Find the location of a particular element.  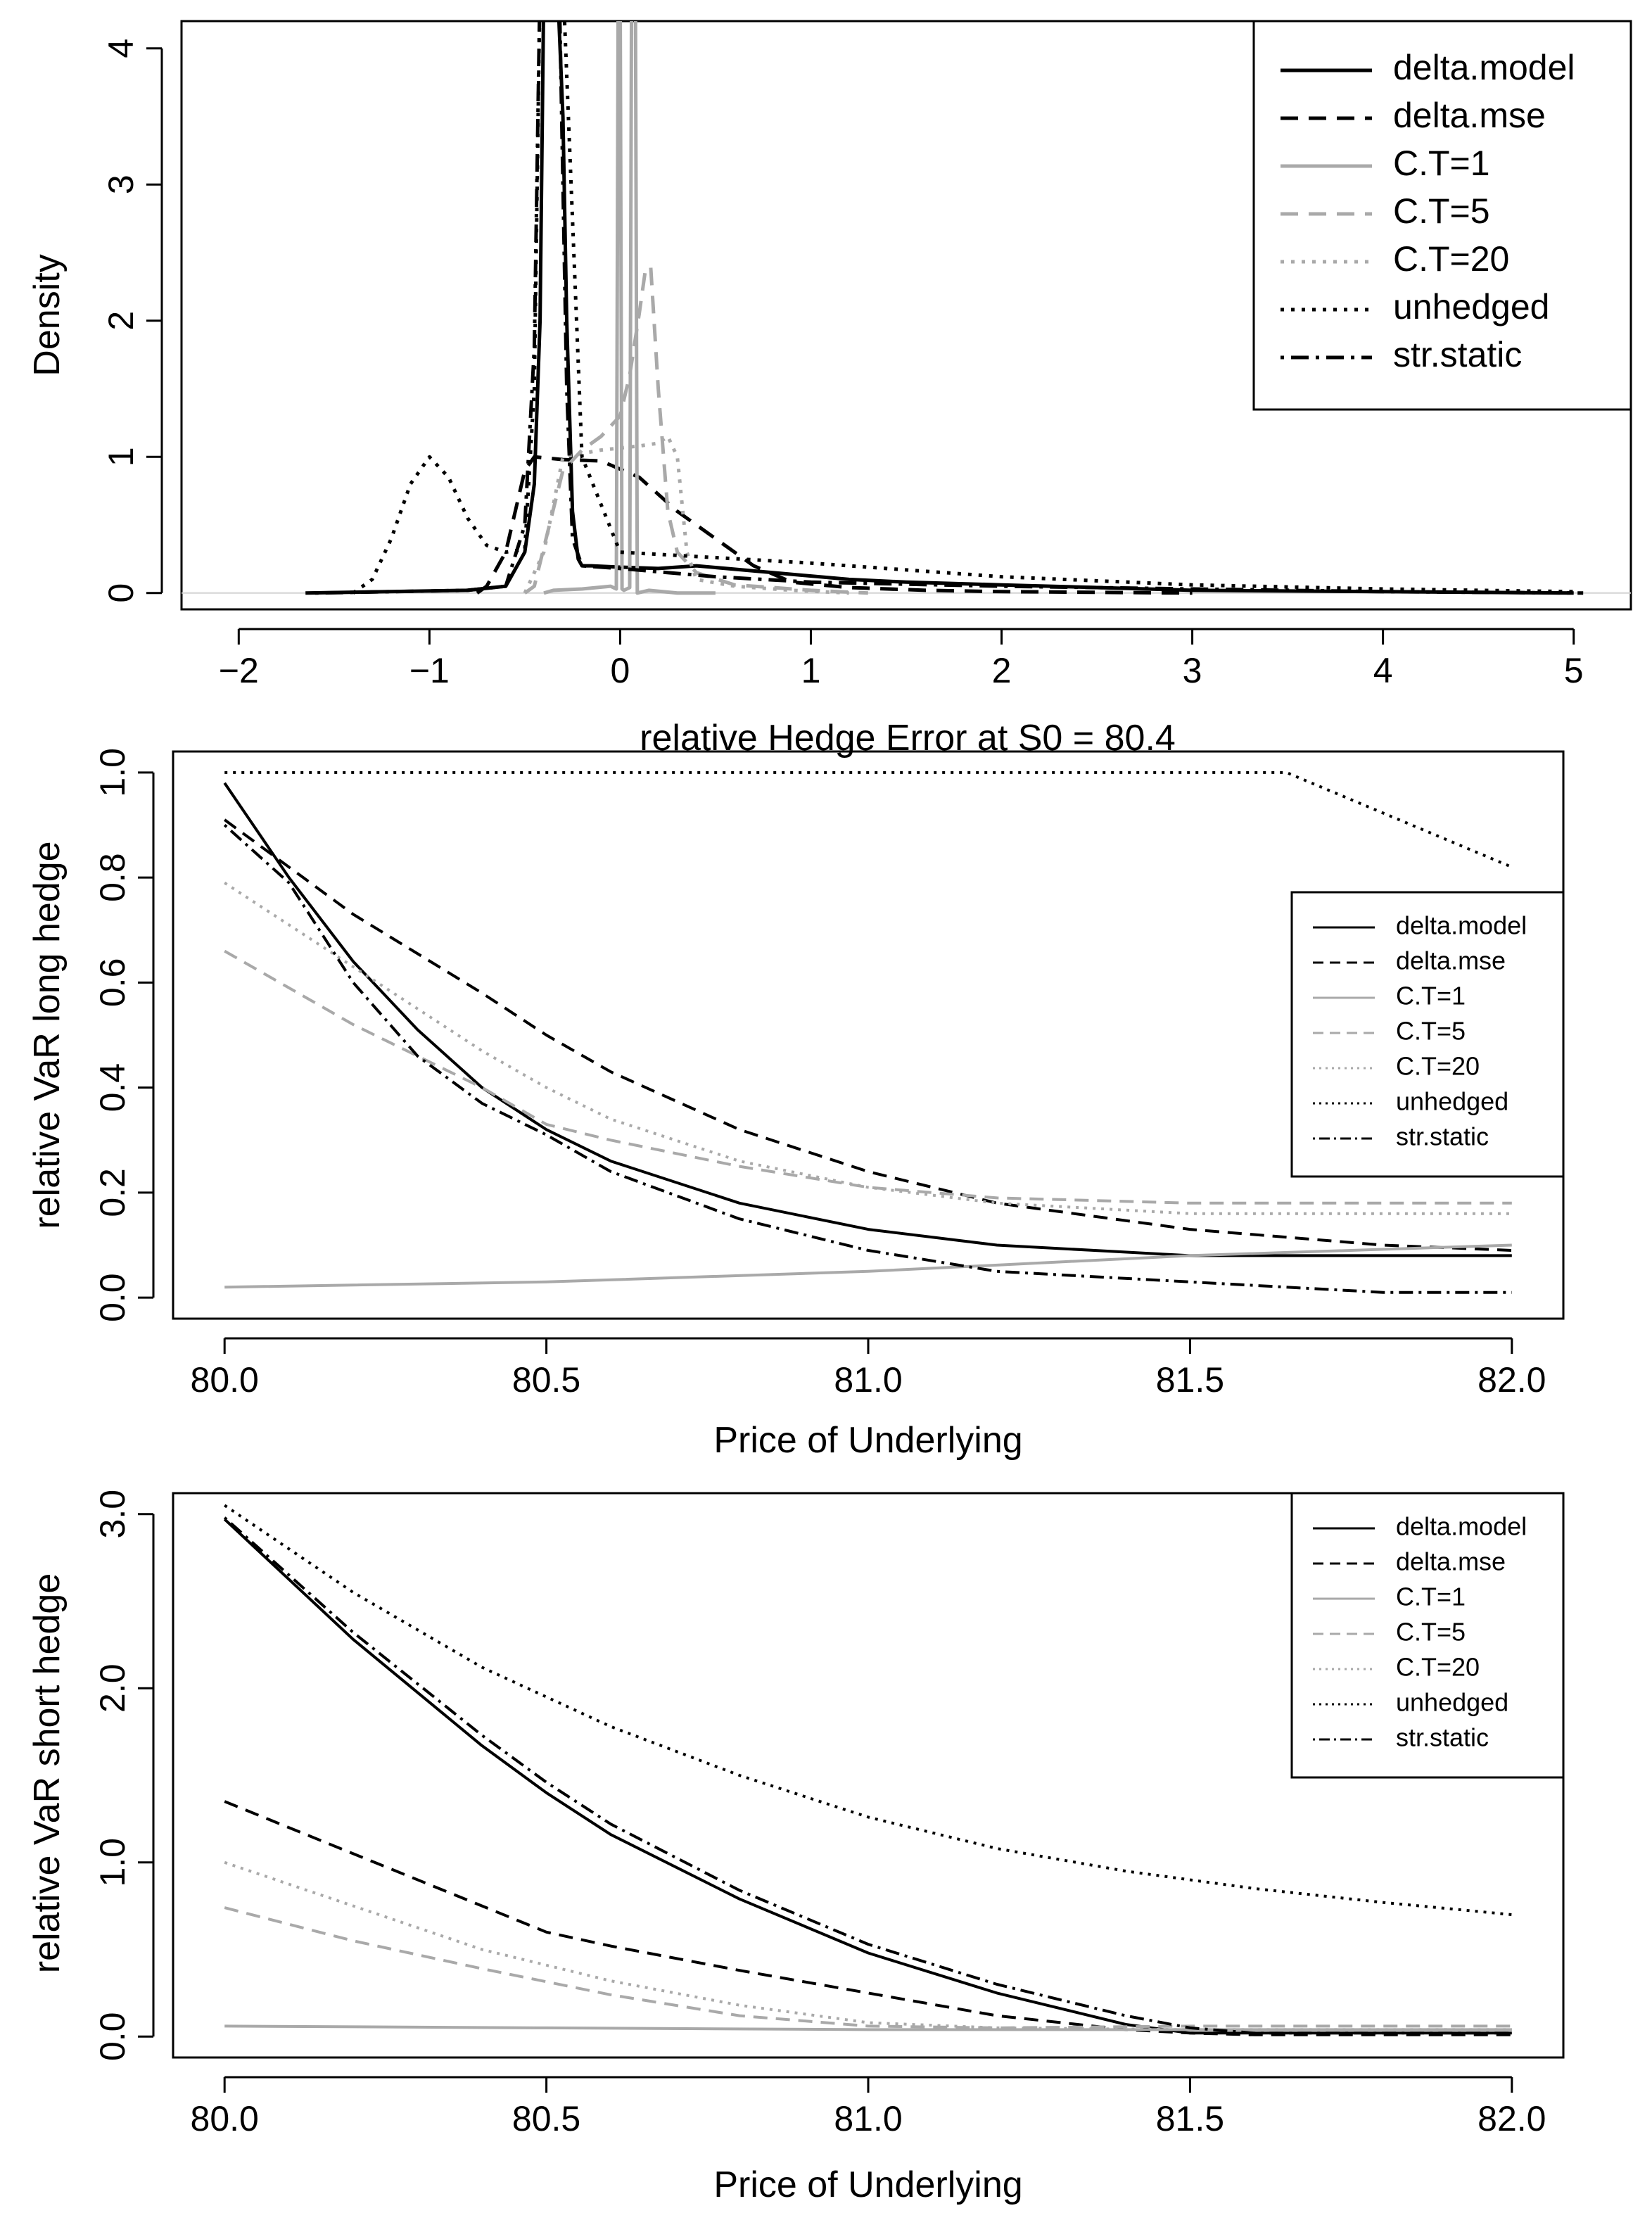

short-hedge-series-delta-mse is located at coordinates (868, 1918).